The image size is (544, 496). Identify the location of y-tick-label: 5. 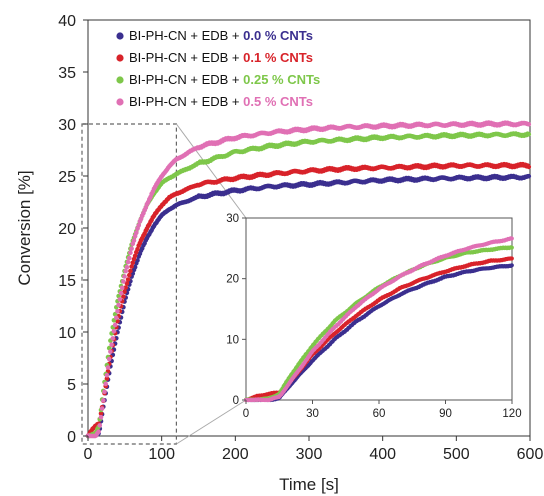
(71, 385).